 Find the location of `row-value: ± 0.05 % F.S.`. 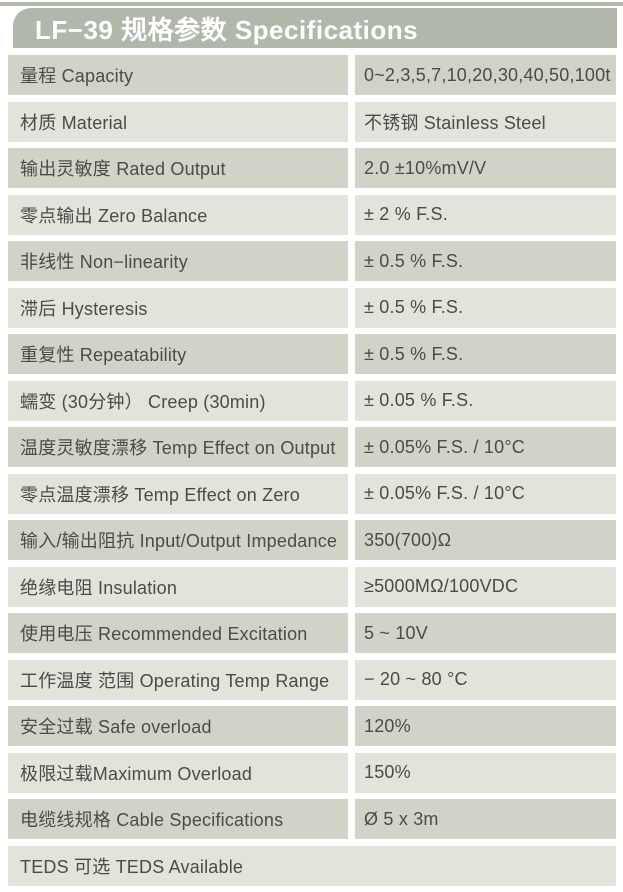

row-value: ± 0.05 % F.S. is located at coordinates (485, 400).